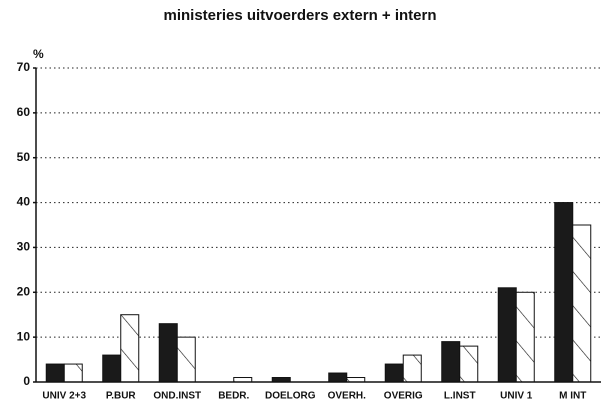 The height and width of the screenshot is (411, 604). I want to click on x-tick-label: BEDR., so click(233, 396).